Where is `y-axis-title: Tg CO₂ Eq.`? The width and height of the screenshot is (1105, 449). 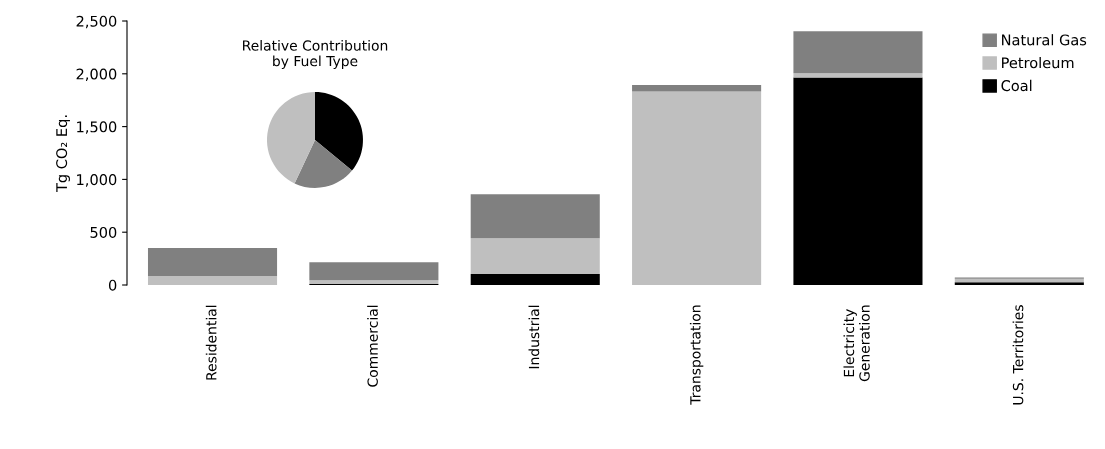
y-axis-title: Tg CO₂ Eq. is located at coordinates (63, 154).